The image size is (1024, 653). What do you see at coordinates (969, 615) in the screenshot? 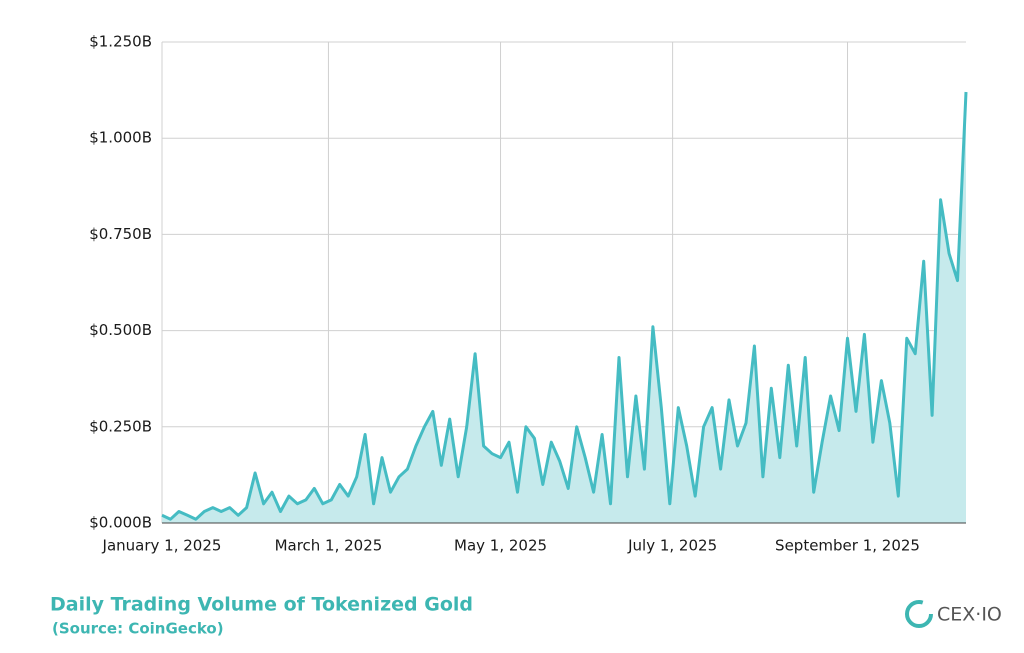
I see `brand-name: CEX·IO` at bounding box center [969, 615].